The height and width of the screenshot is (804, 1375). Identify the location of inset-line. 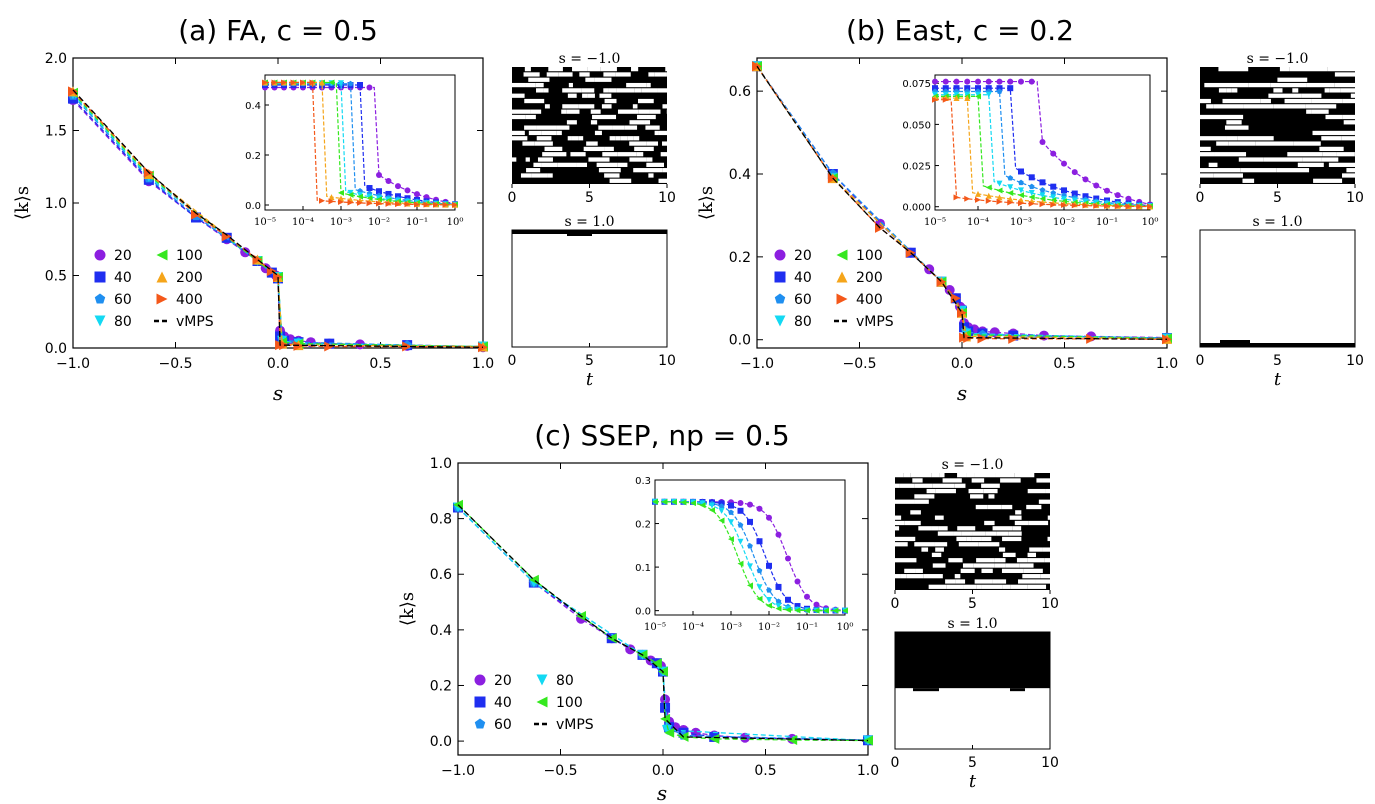
(1043, 147).